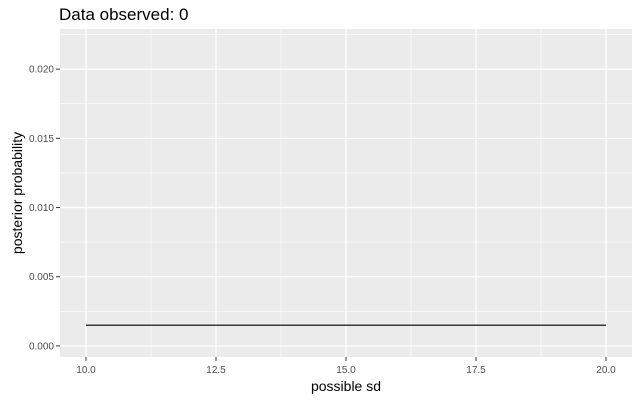 The width and height of the screenshot is (640, 405). What do you see at coordinates (346, 386) in the screenshot?
I see `x-axis-title: possible sd` at bounding box center [346, 386].